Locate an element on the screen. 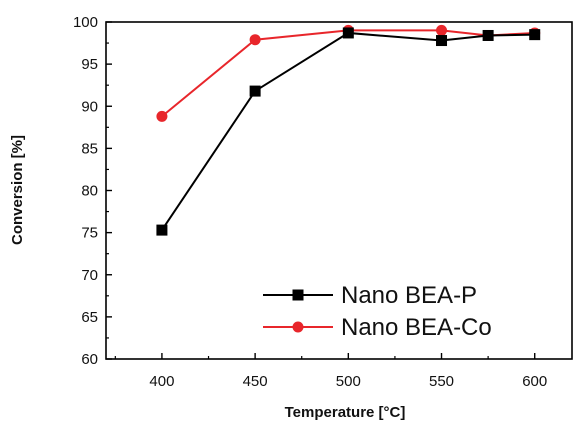 This screenshot has width=576, height=422. legend-label-nano-bea-p: Nano BEA-P is located at coordinates (409, 295).